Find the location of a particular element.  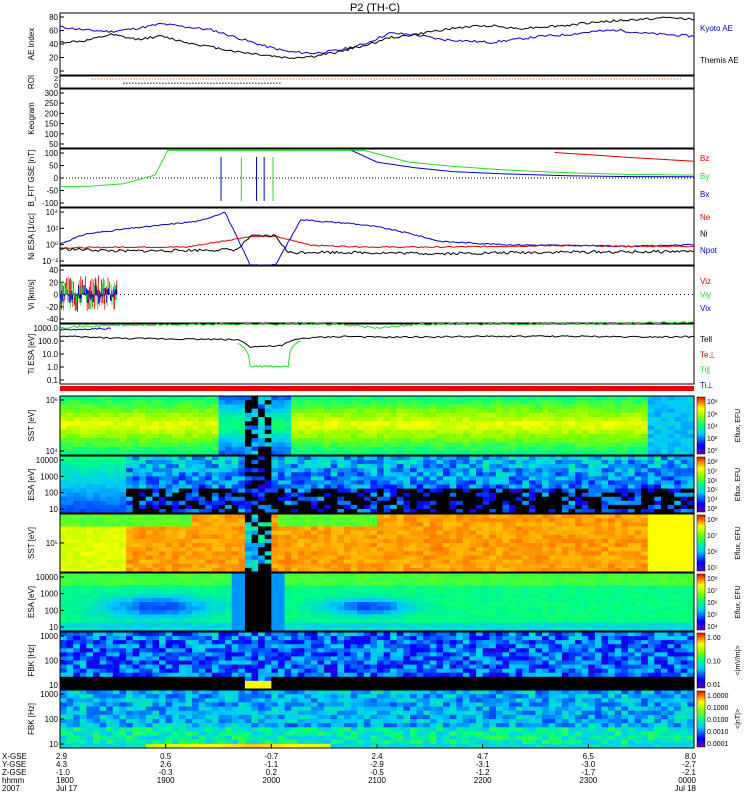

temperature-panel-ytick-label: 1.0 is located at coordinates (53, 367).